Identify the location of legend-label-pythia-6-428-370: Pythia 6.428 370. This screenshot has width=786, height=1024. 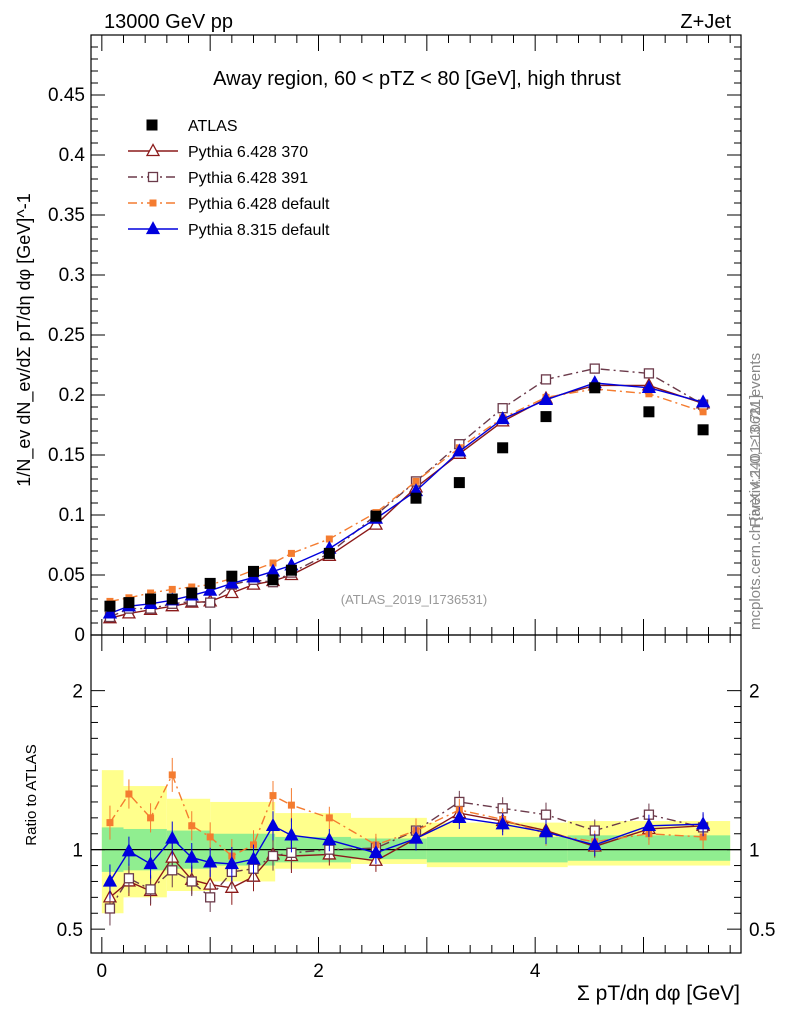
(248, 152).